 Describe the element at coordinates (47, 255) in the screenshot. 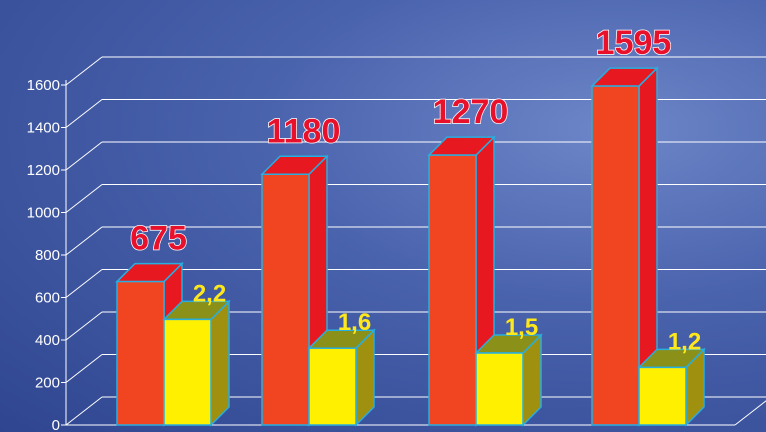

I see `y-tick-label: 800` at that location.